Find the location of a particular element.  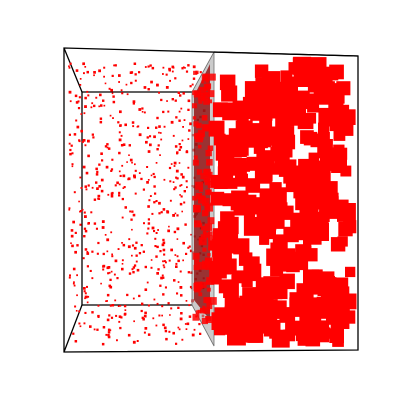

depth-edge is located at coordinates (73, 70).